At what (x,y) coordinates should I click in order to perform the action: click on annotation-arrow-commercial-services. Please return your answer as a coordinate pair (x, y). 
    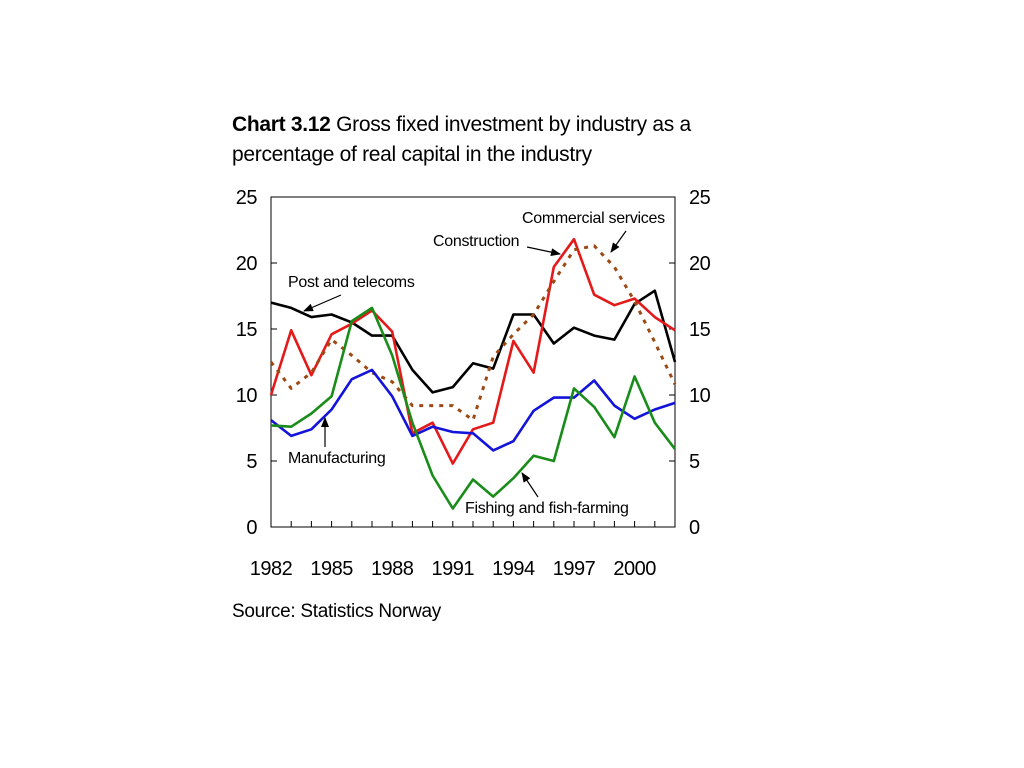
    Looking at the image, I should click on (618, 241).